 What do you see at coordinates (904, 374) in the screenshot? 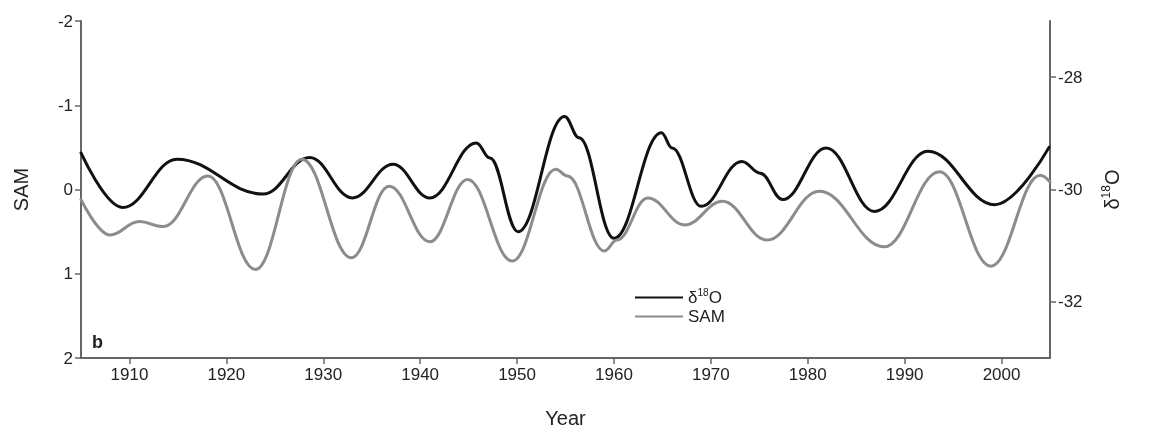
I see `x-tick-label: 1990` at bounding box center [904, 374].